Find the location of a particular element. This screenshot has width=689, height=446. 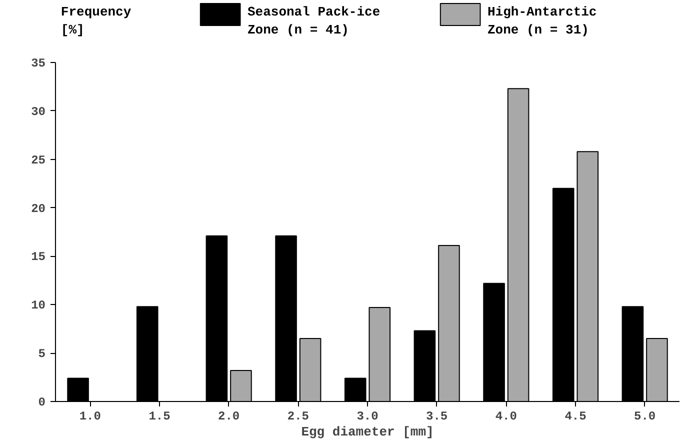

legend-label: Seasonal Pack-ice Zone (n = 41) is located at coordinates (314, 21).